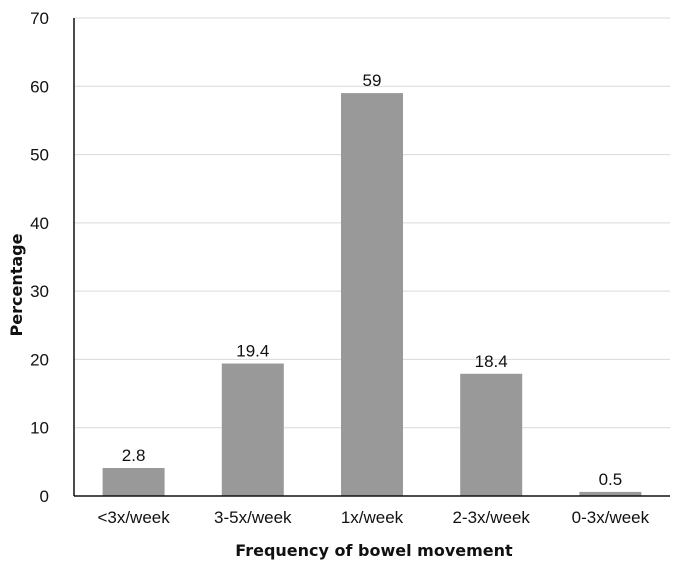  Describe the element at coordinates (133, 517) in the screenshot. I see `x-tick-label: <3x/week` at that location.